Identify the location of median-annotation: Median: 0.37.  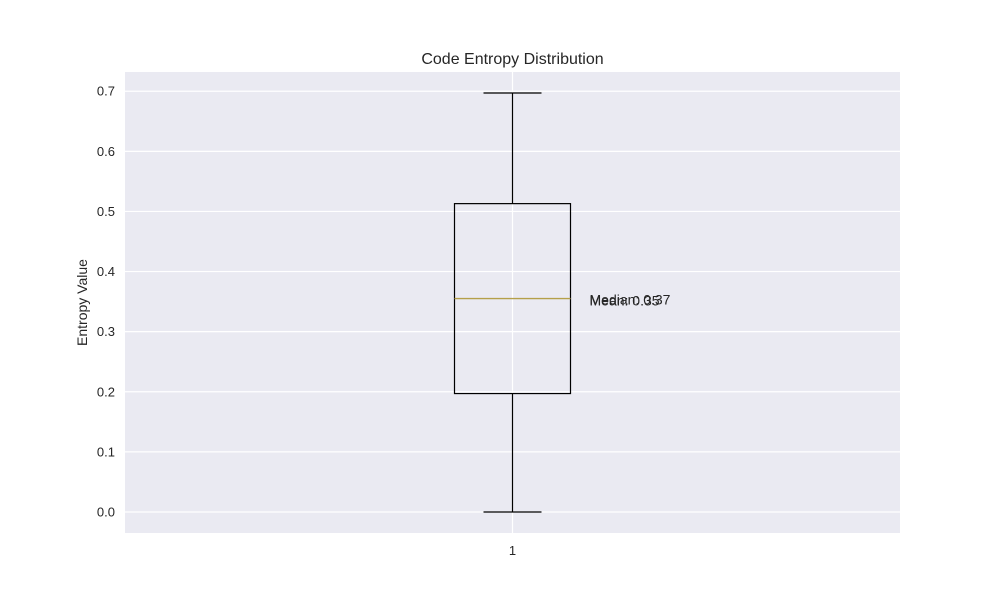
(630, 300).